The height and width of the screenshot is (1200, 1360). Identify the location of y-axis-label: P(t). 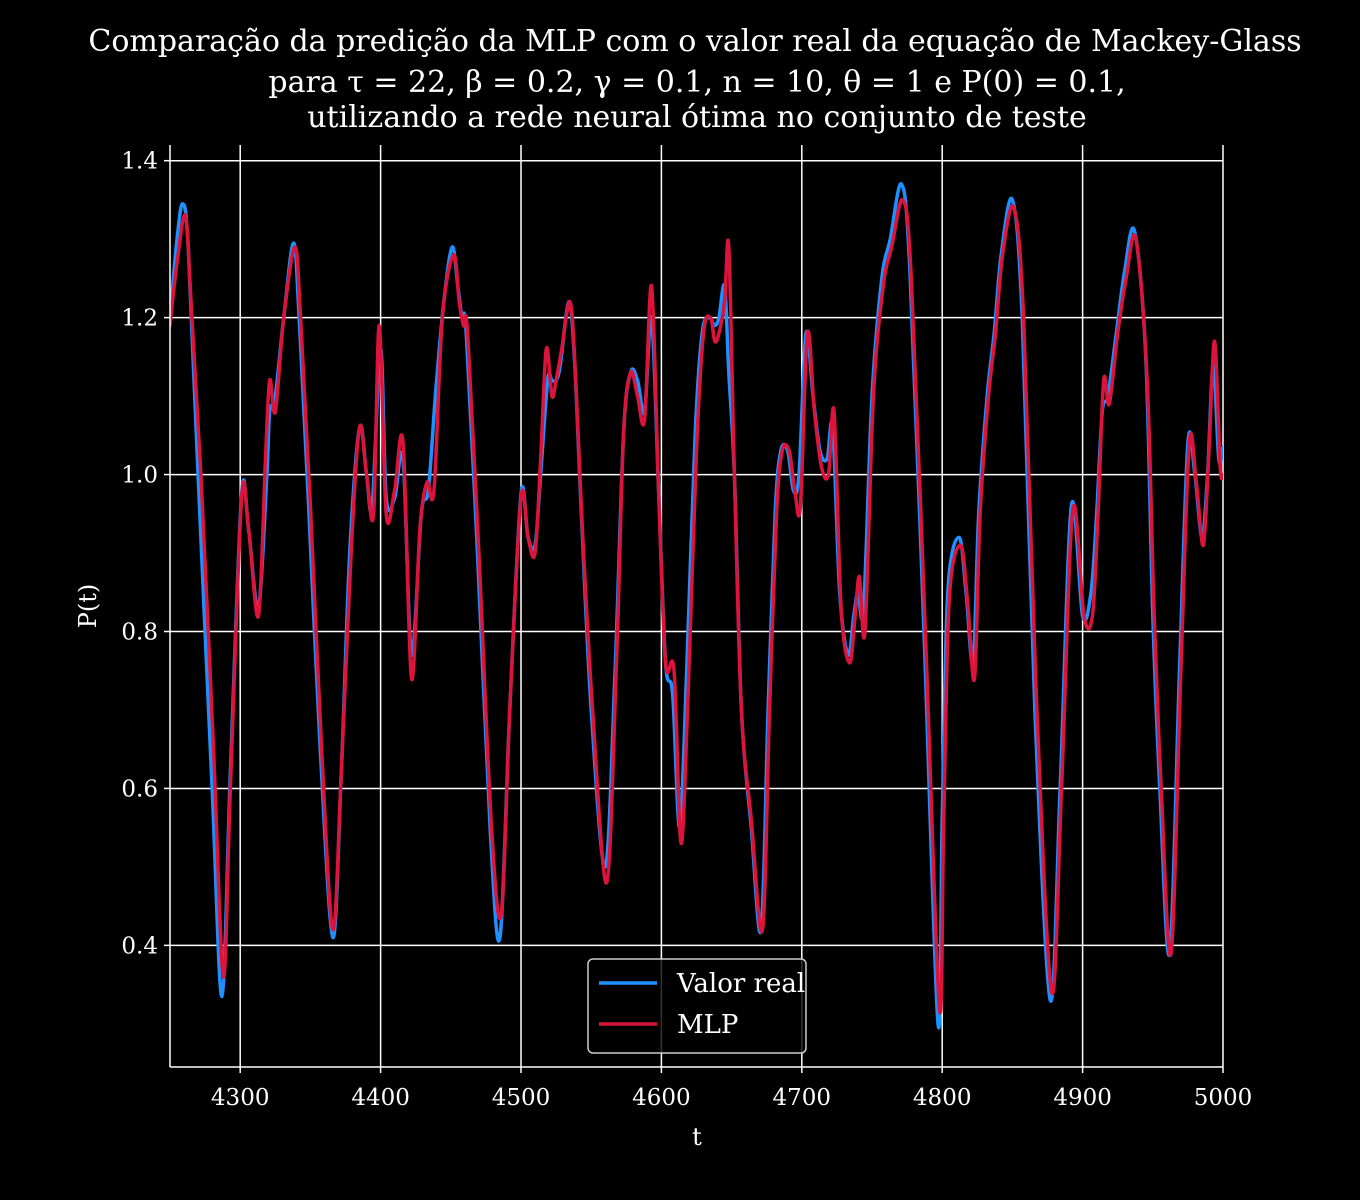
(88, 606).